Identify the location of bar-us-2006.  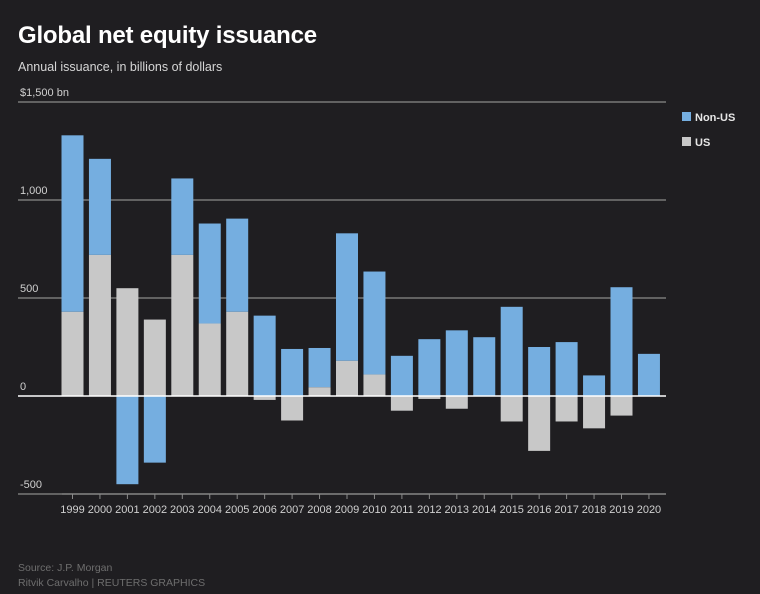
(264, 398).